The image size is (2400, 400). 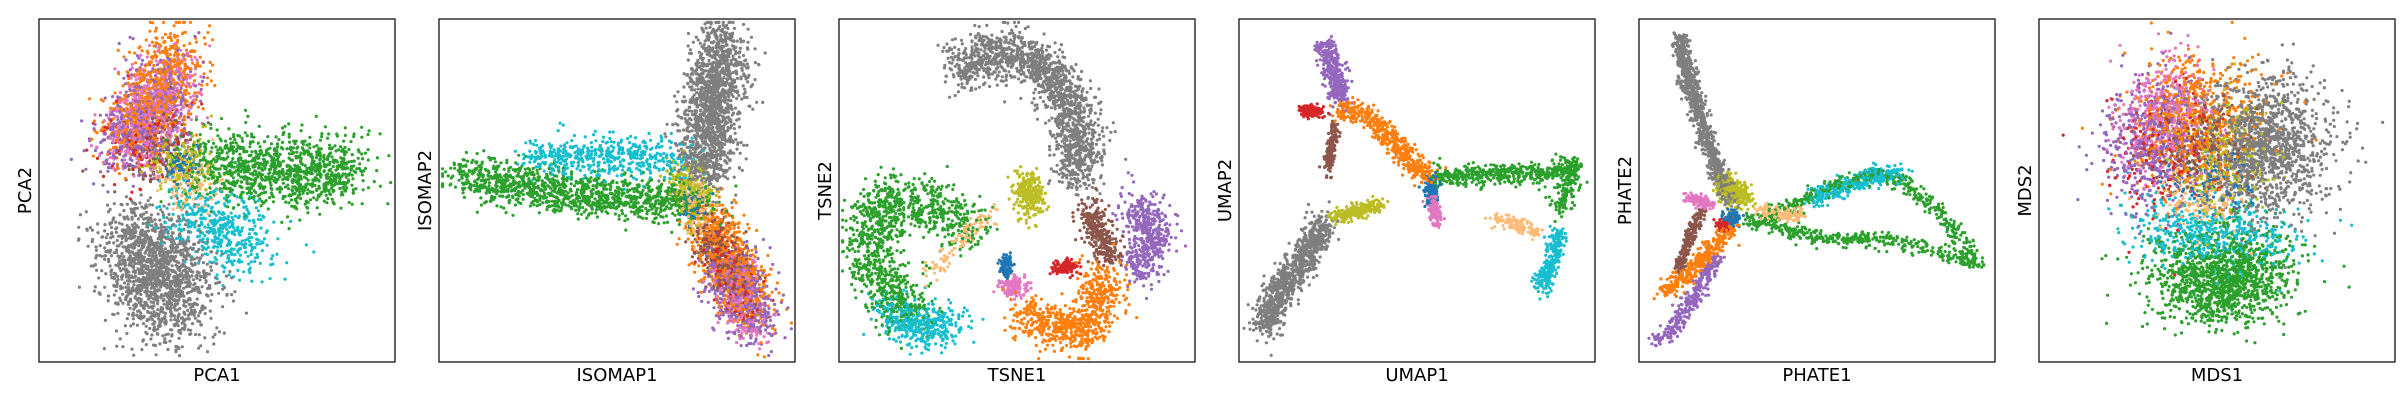 I want to click on scatter-point-olive, so click(x=206, y=190).